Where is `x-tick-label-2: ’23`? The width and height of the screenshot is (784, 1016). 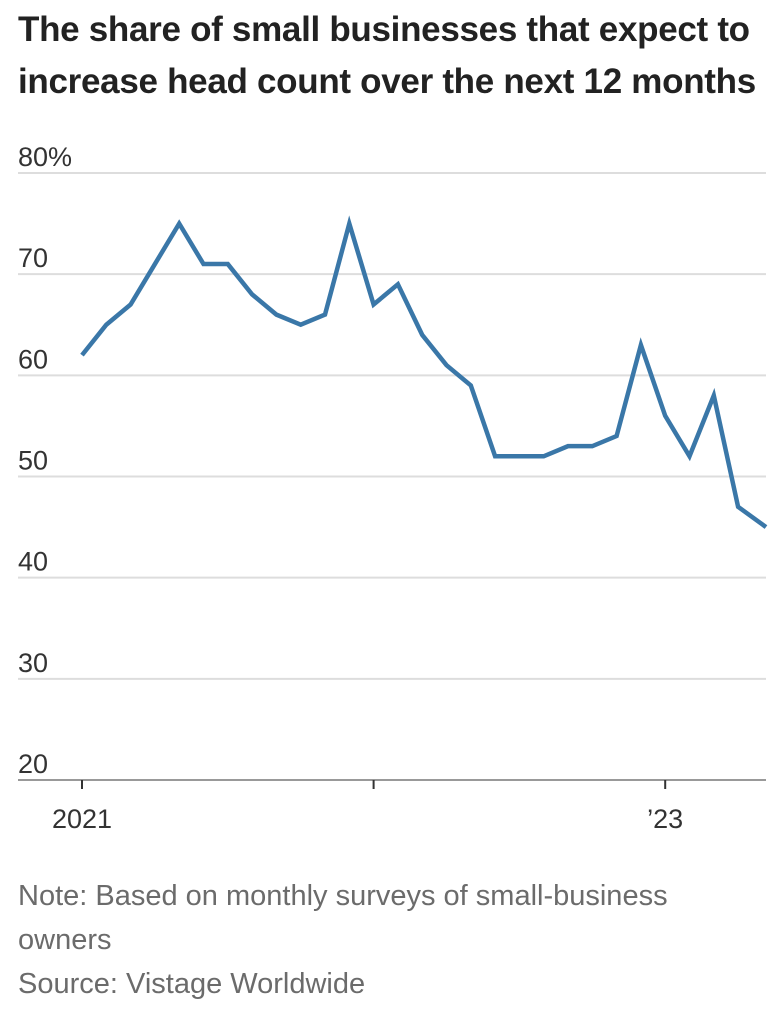 x-tick-label-2: ’23 is located at coordinates (665, 817).